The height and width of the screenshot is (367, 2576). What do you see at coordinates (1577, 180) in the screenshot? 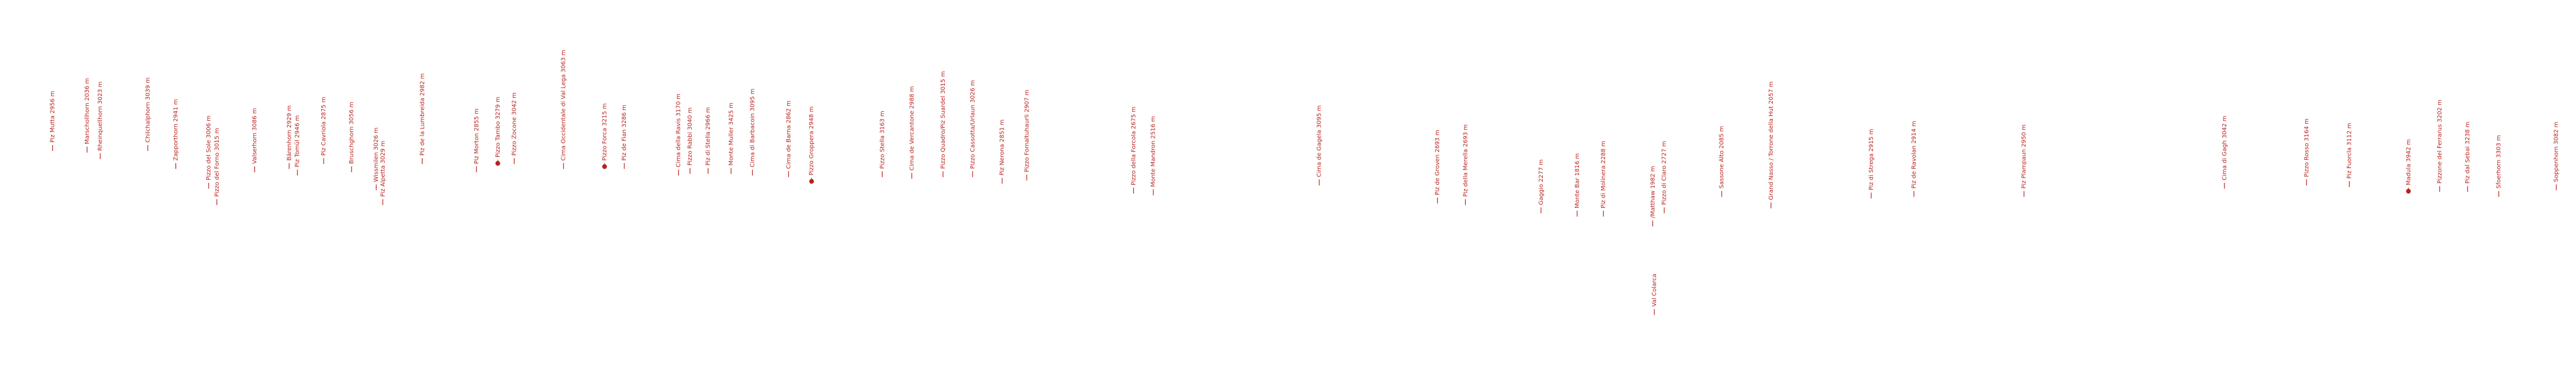
I see `peak-label: Monte Bar 1816 m` at bounding box center [1577, 180].